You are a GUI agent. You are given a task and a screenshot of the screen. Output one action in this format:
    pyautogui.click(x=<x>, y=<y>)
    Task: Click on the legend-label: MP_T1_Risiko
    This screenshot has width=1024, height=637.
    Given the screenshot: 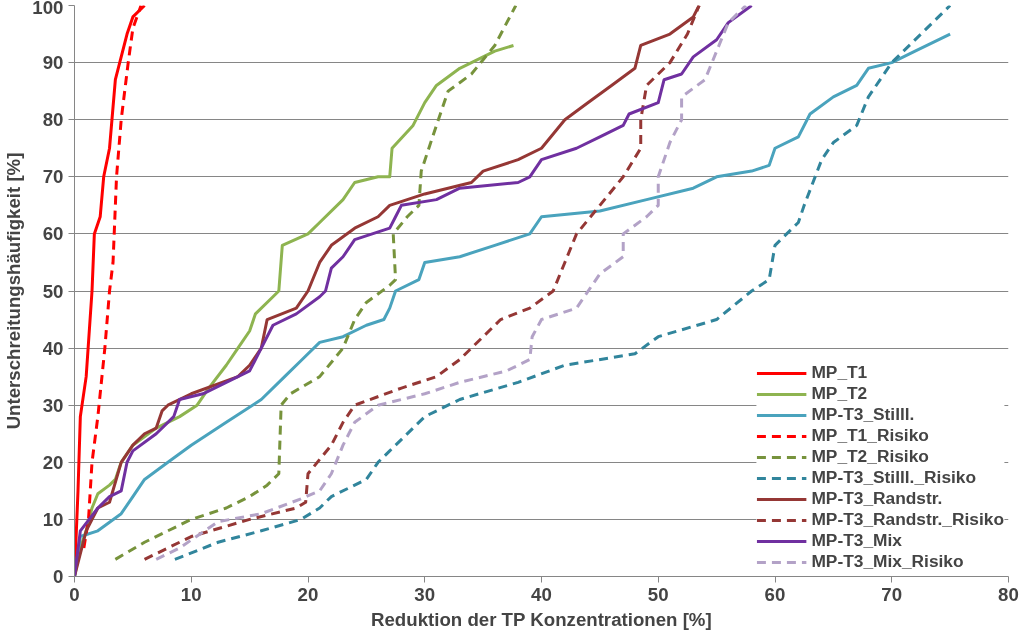 What is the action you would take?
    pyautogui.click(x=870, y=435)
    